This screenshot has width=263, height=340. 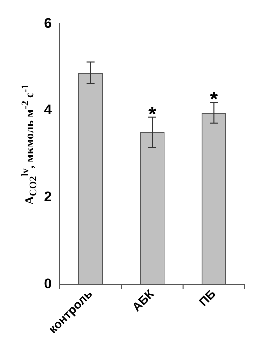 What do you see at coordinates (48, 283) in the screenshot?
I see `y-tick-label: 0` at bounding box center [48, 283].